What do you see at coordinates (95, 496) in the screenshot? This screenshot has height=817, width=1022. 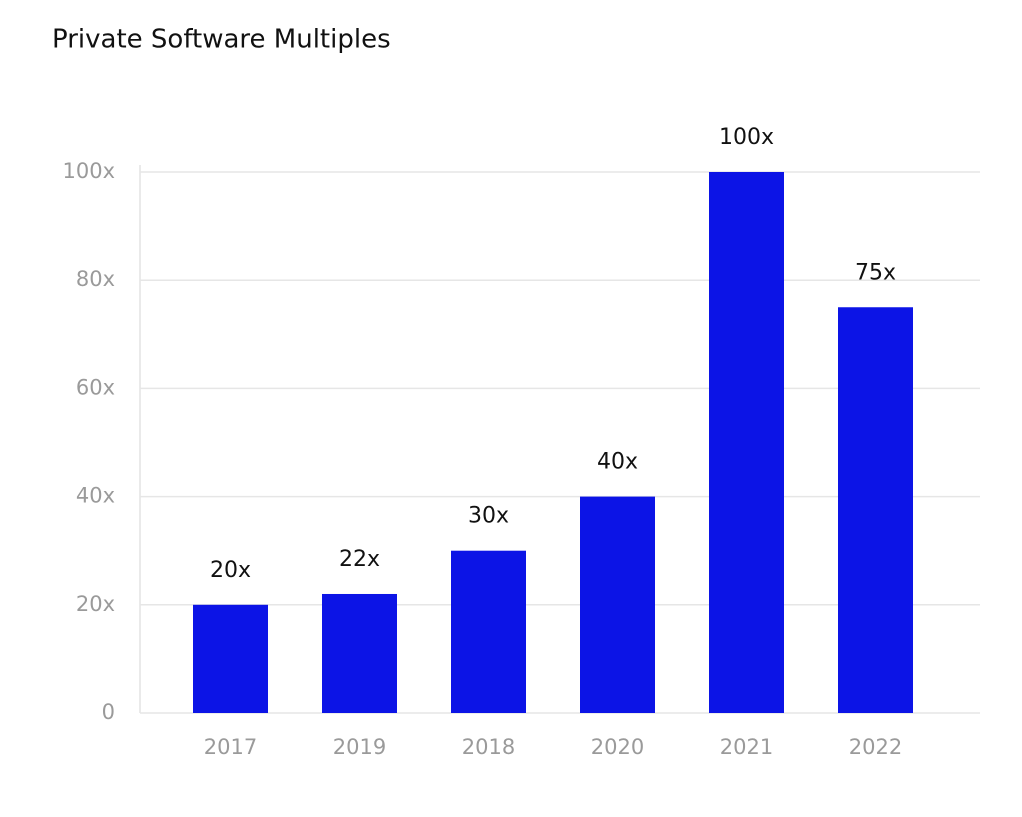 I see `y-tick-label: 40x` at bounding box center [95, 496].